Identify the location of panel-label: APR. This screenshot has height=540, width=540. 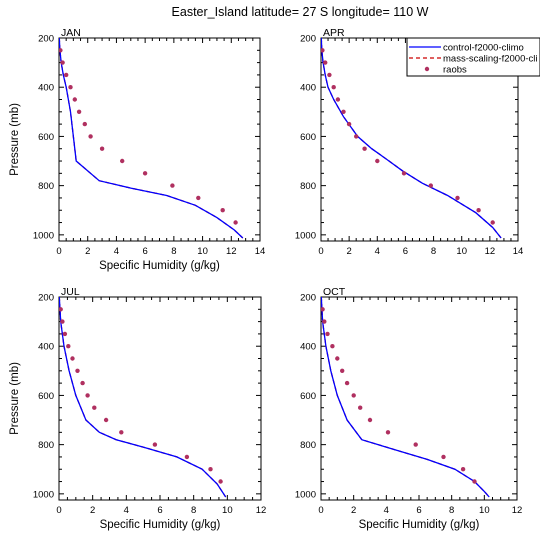
(334, 33).